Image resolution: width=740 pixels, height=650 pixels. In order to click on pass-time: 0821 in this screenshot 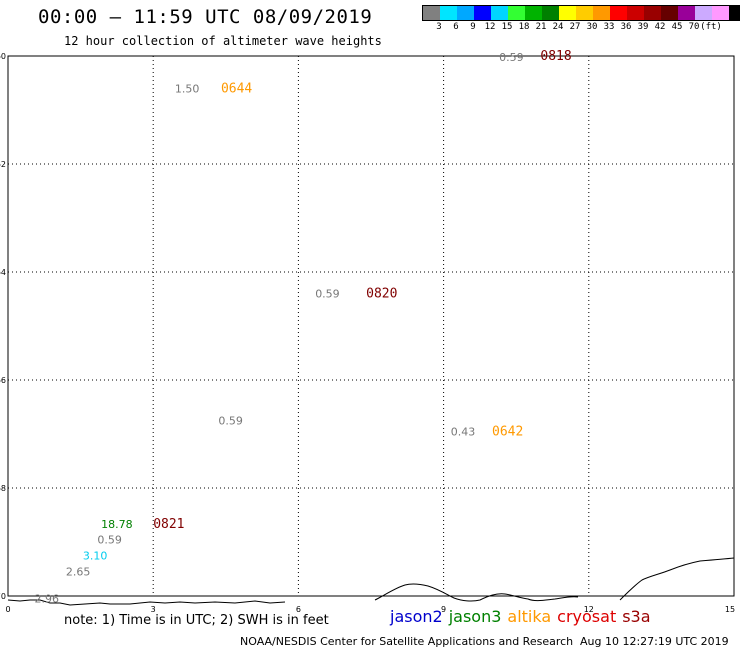, I will do `click(168, 524)`.